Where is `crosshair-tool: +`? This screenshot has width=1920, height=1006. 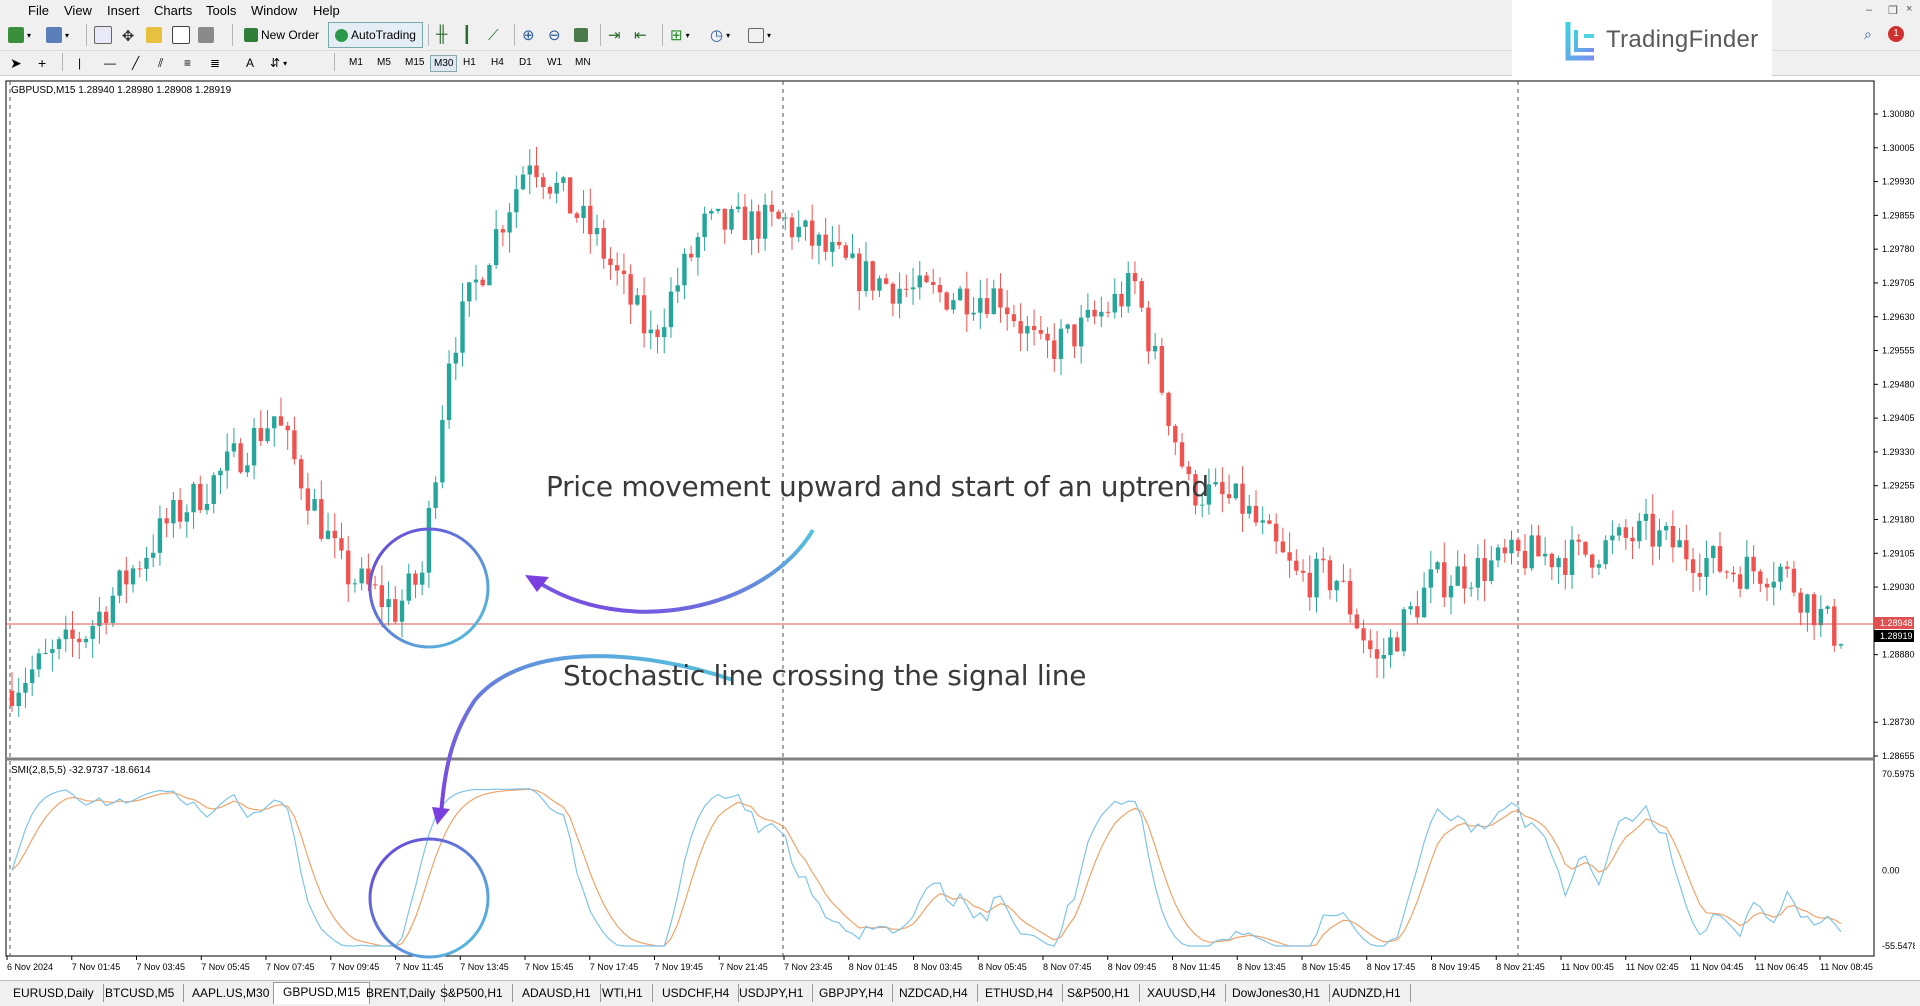
crosshair-tool: + is located at coordinates (42, 63).